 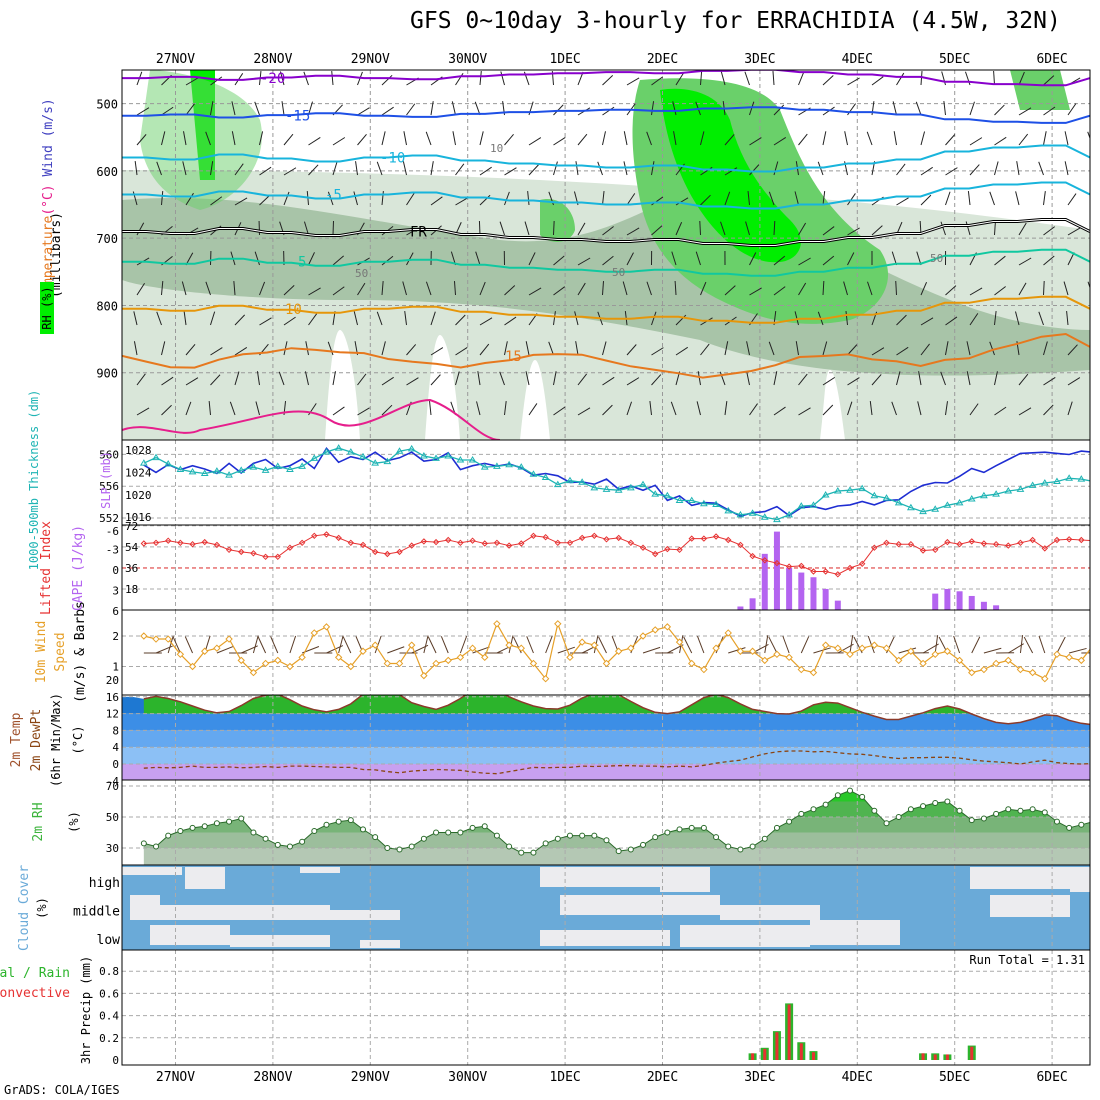 I want to click on freezing-line-inner, so click(x=606, y=232).